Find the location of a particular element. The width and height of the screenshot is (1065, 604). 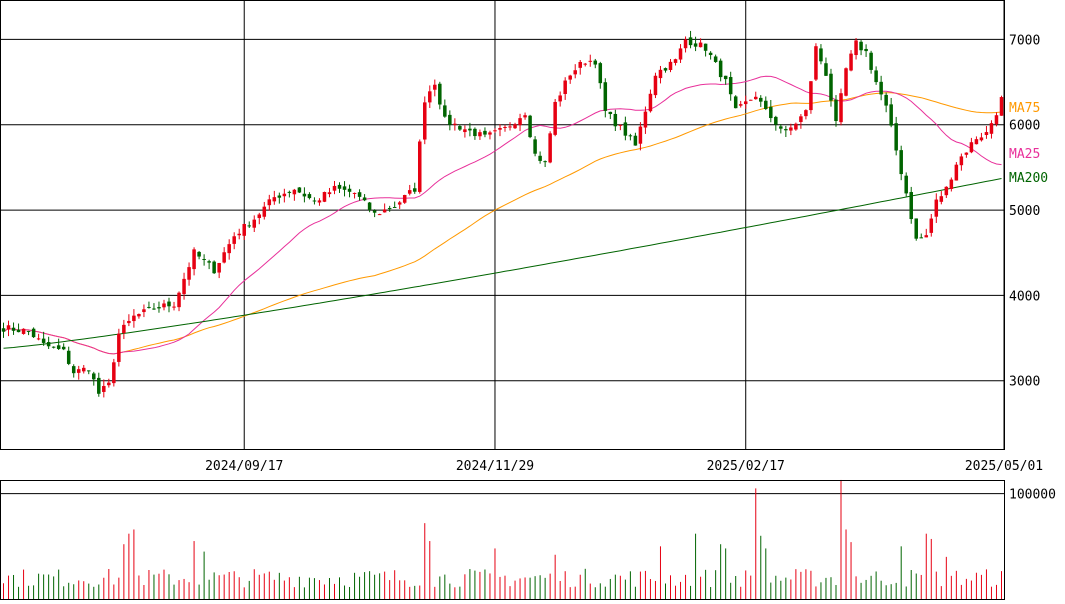

date-tick-label: 2024/11/29 is located at coordinates (495, 466).